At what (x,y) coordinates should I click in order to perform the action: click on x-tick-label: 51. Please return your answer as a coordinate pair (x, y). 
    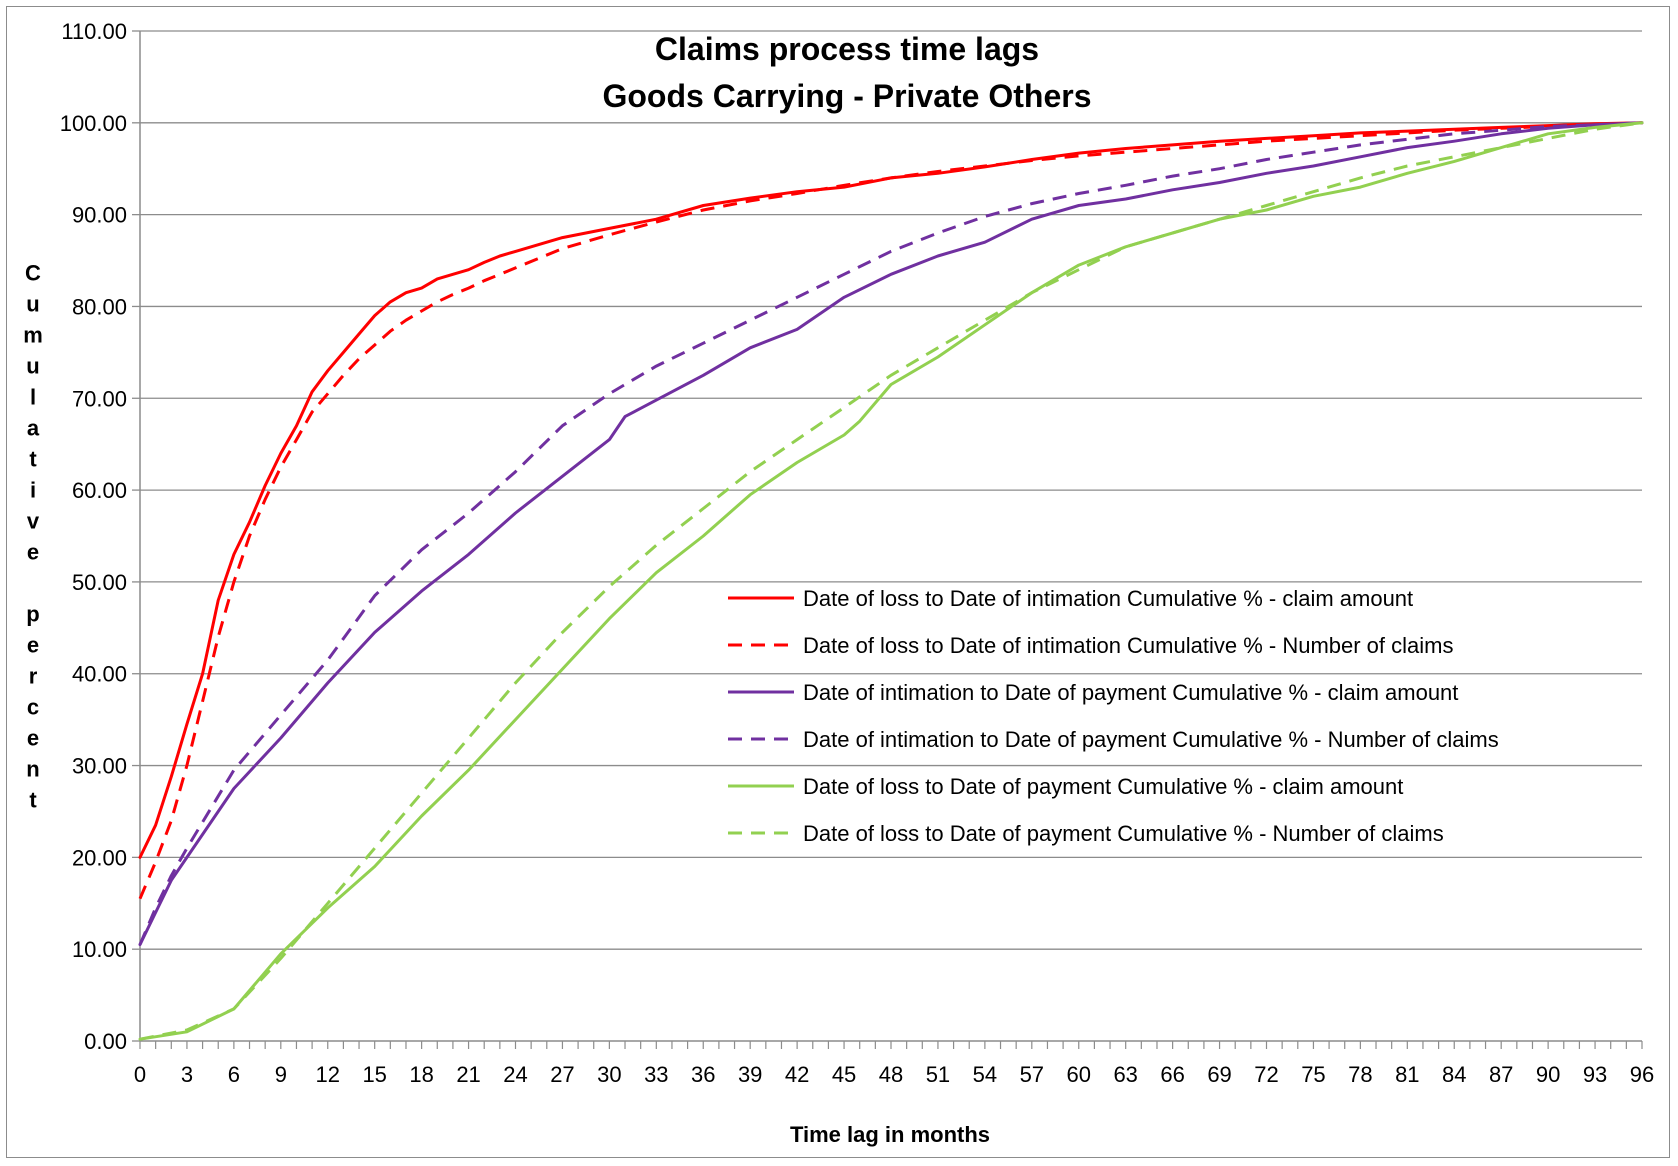
    Looking at the image, I should click on (938, 1074).